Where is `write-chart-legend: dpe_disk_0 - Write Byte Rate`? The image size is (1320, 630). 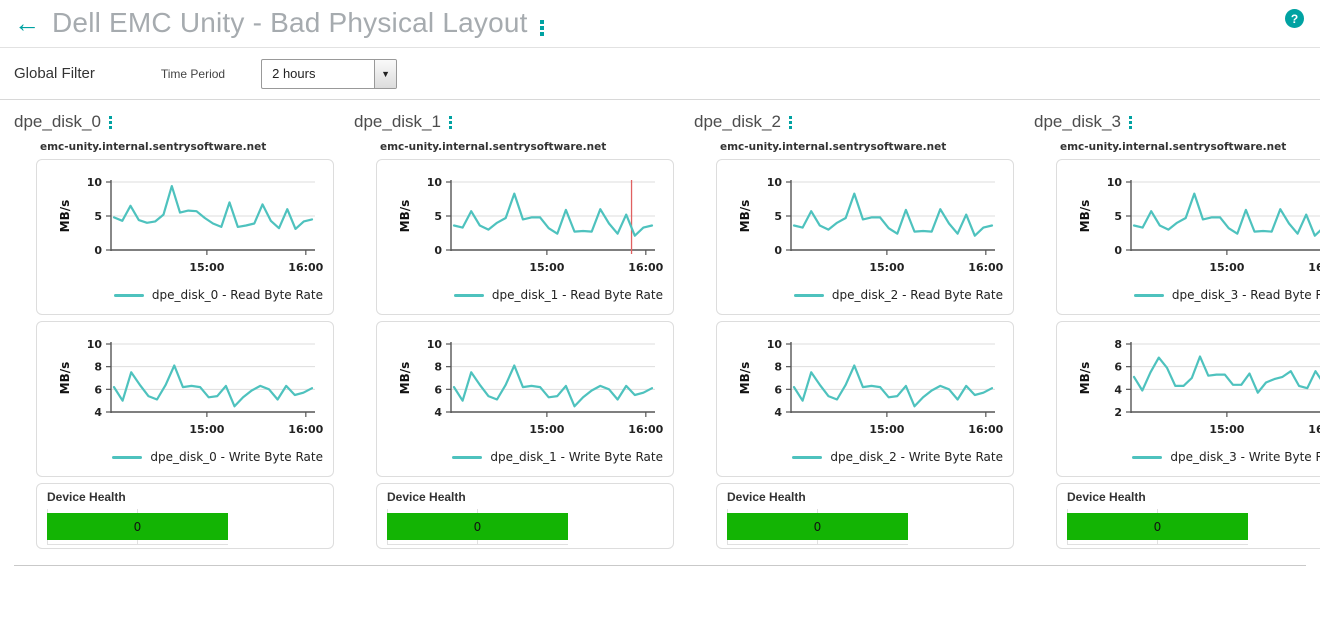 write-chart-legend: dpe_disk_0 - Write Byte Rate is located at coordinates (185, 451).